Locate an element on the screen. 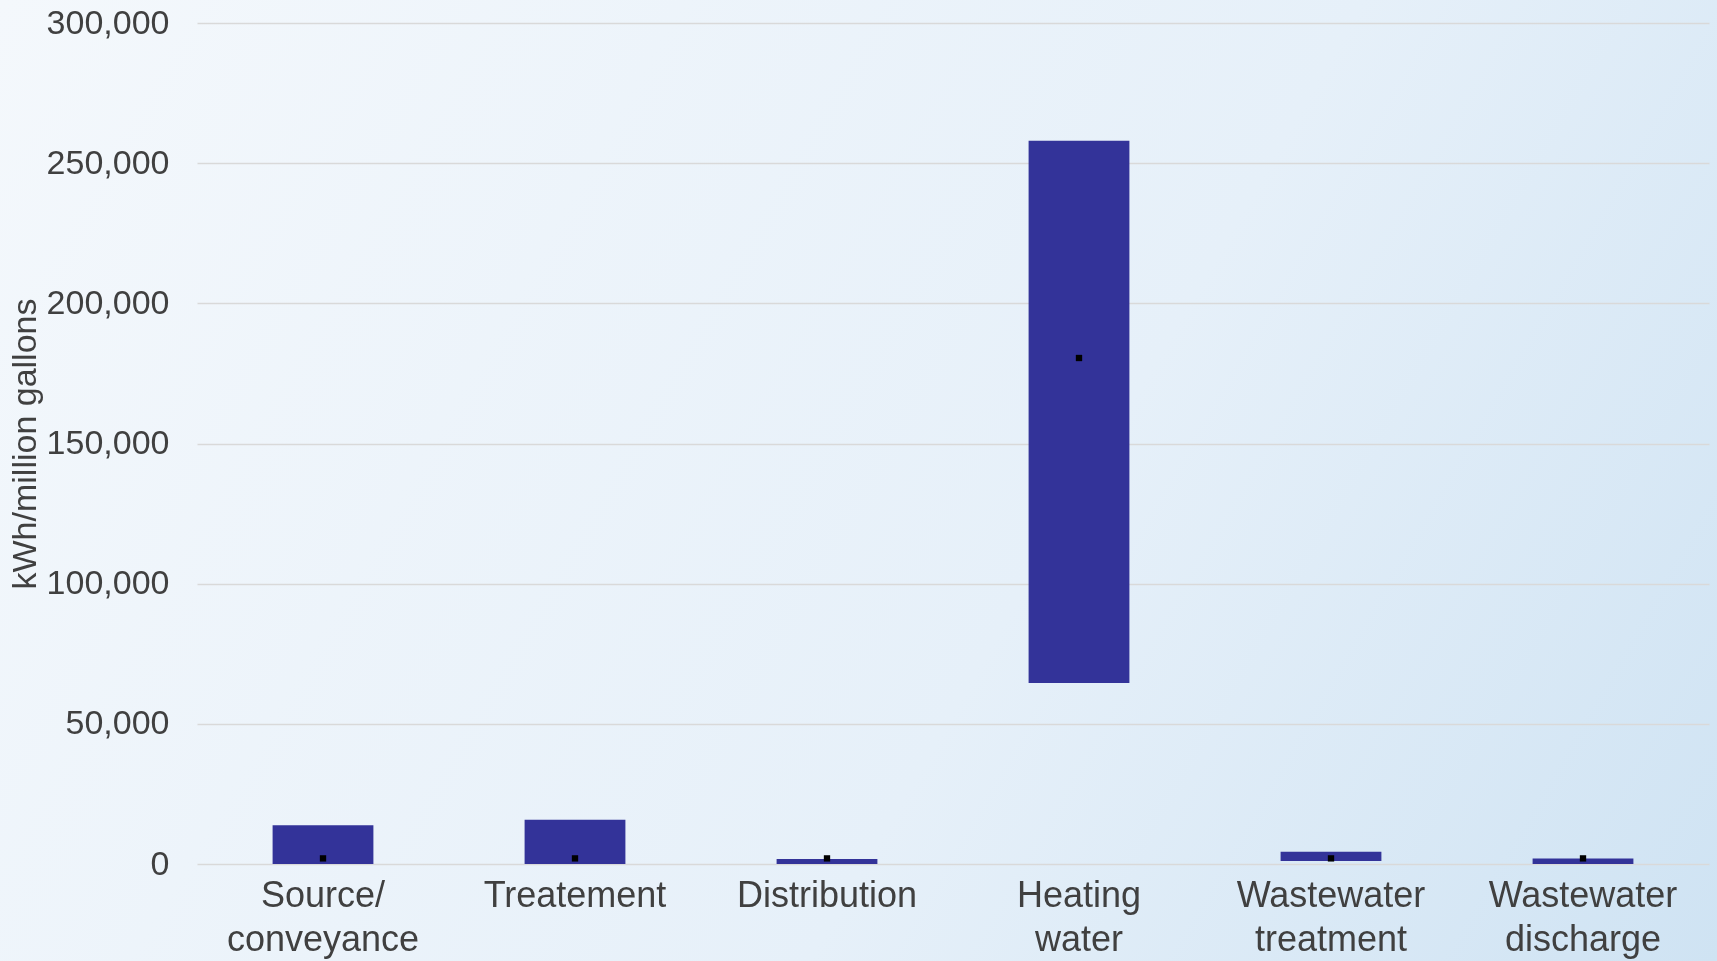 This screenshot has width=1717, height=961. x-tick-label: Wastewater discharge is located at coordinates (1583, 916).